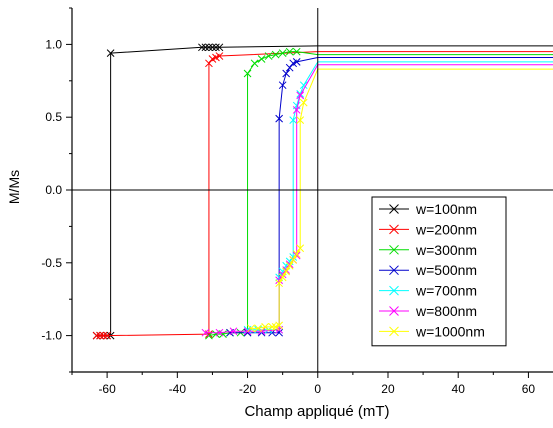  What do you see at coordinates (446, 229) in the screenshot?
I see `legend-label: w=200nm` at bounding box center [446, 229].